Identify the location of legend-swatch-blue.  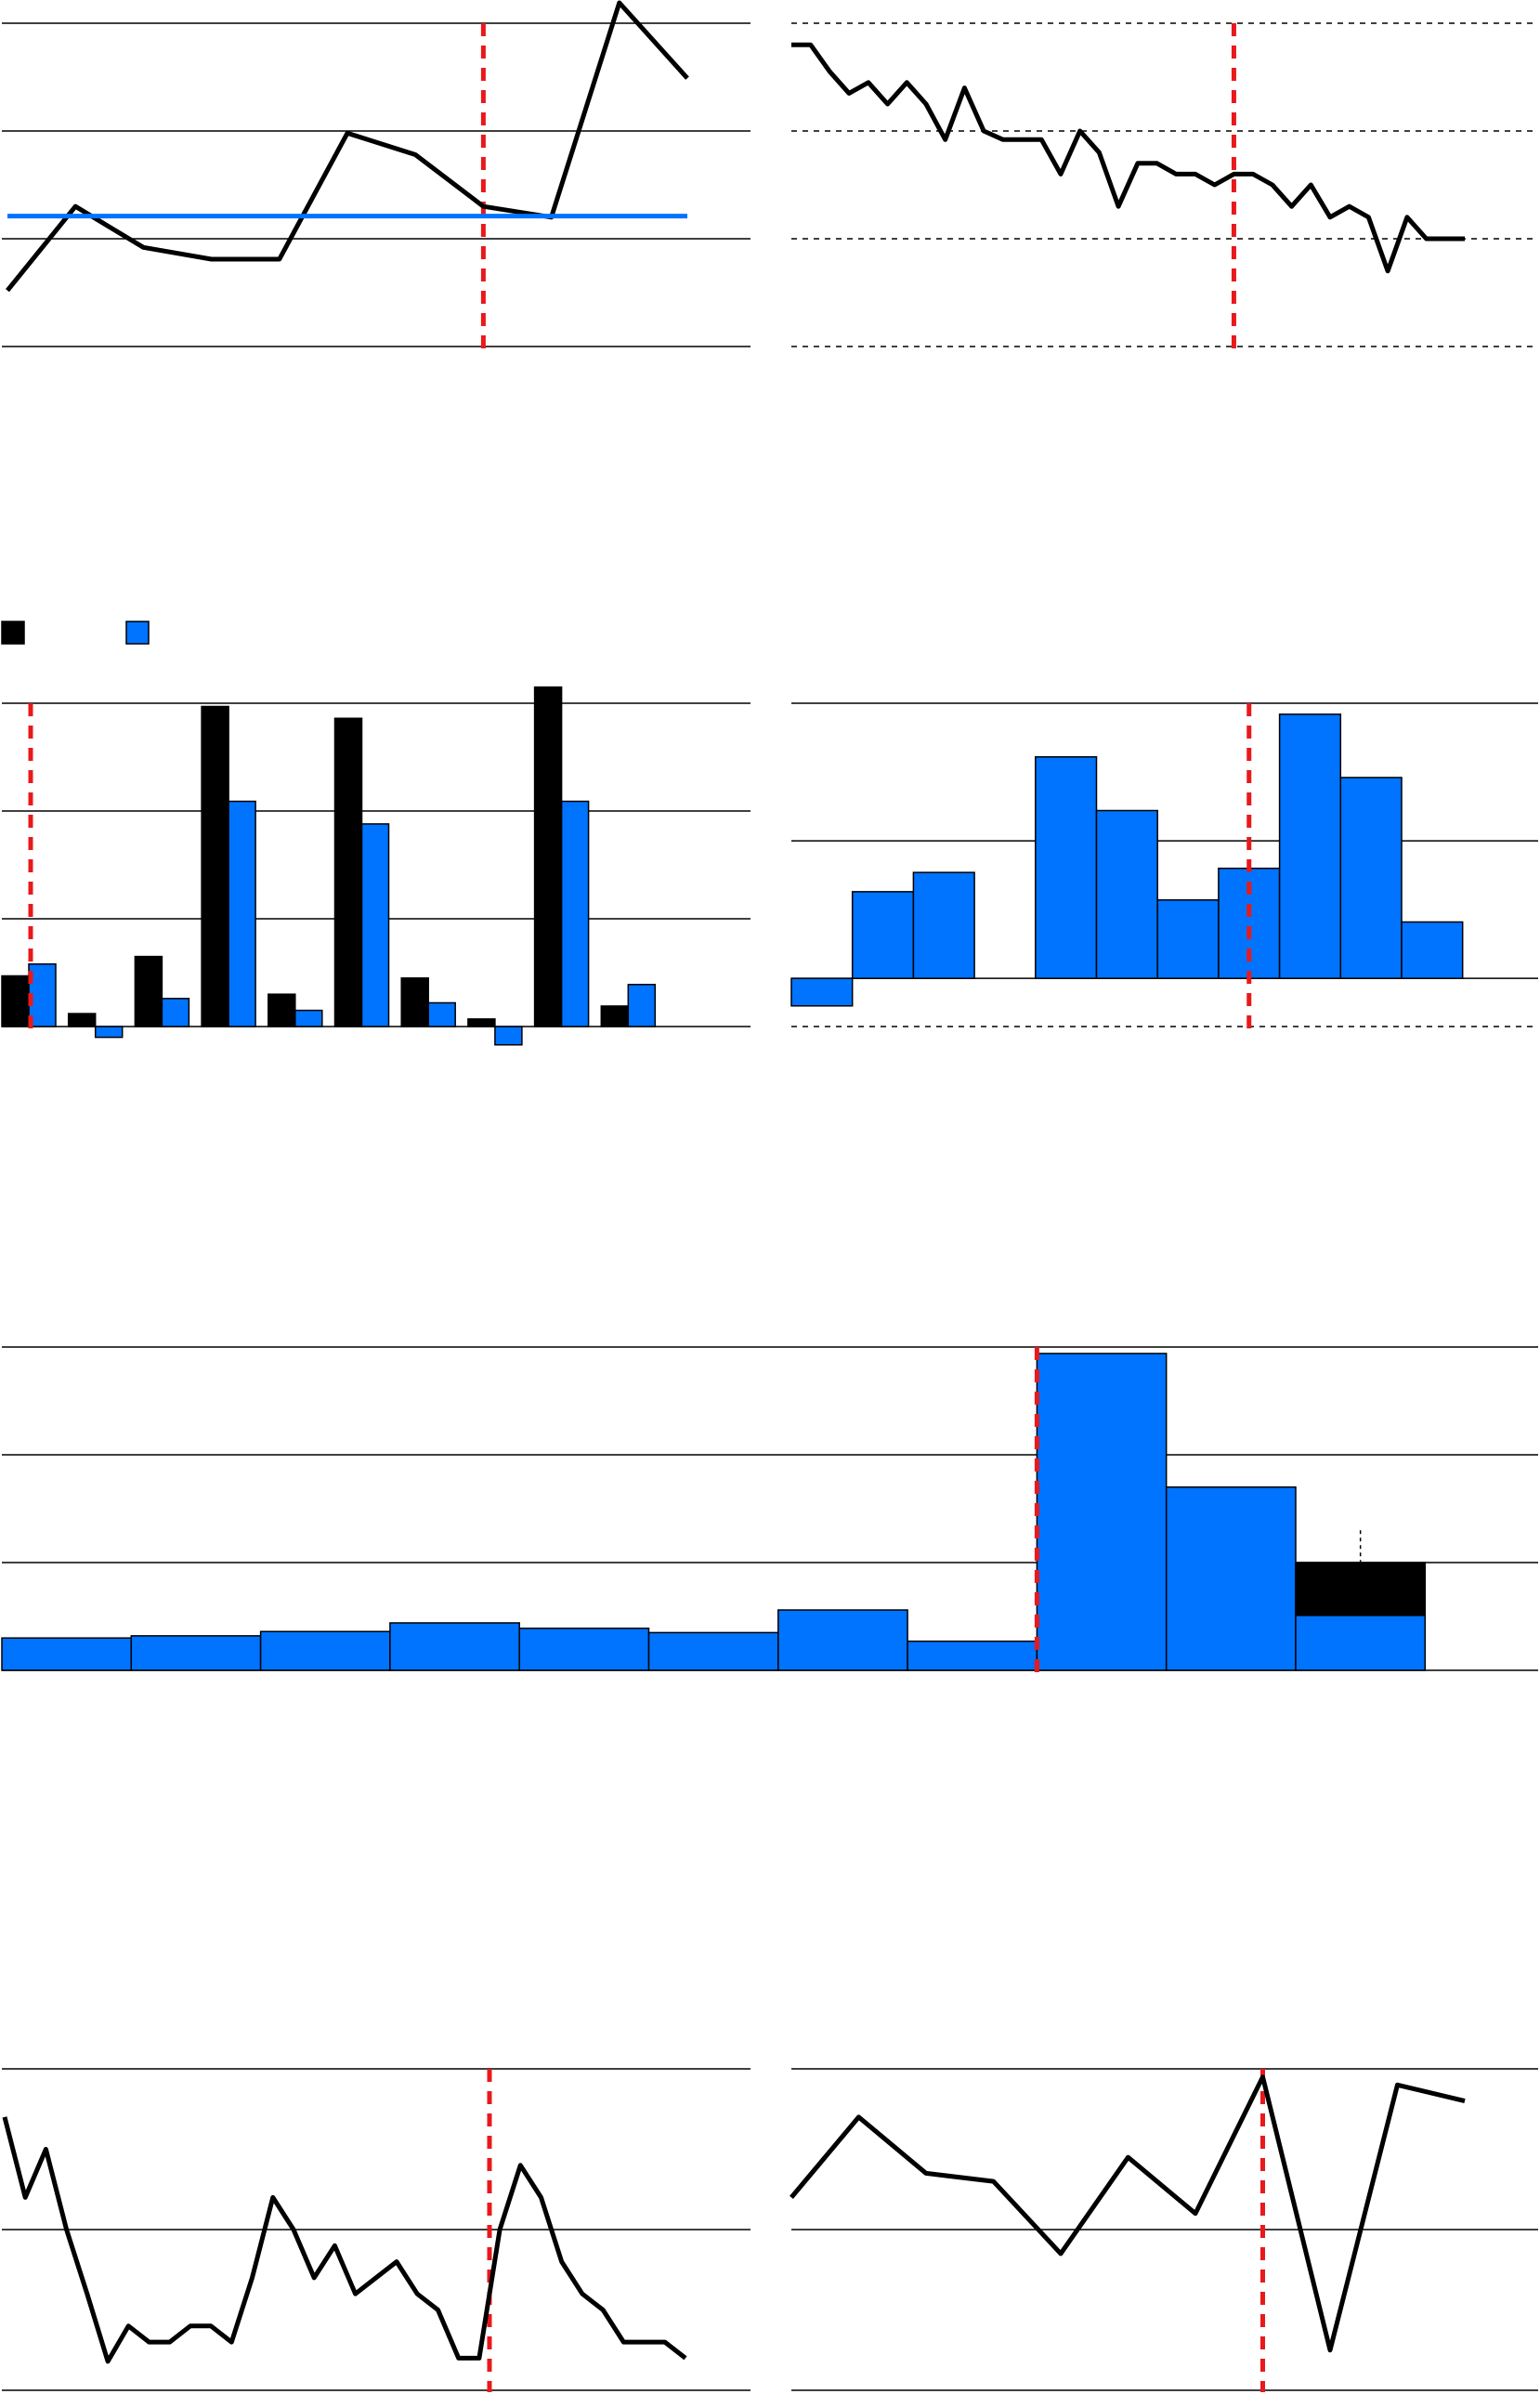
(137, 633).